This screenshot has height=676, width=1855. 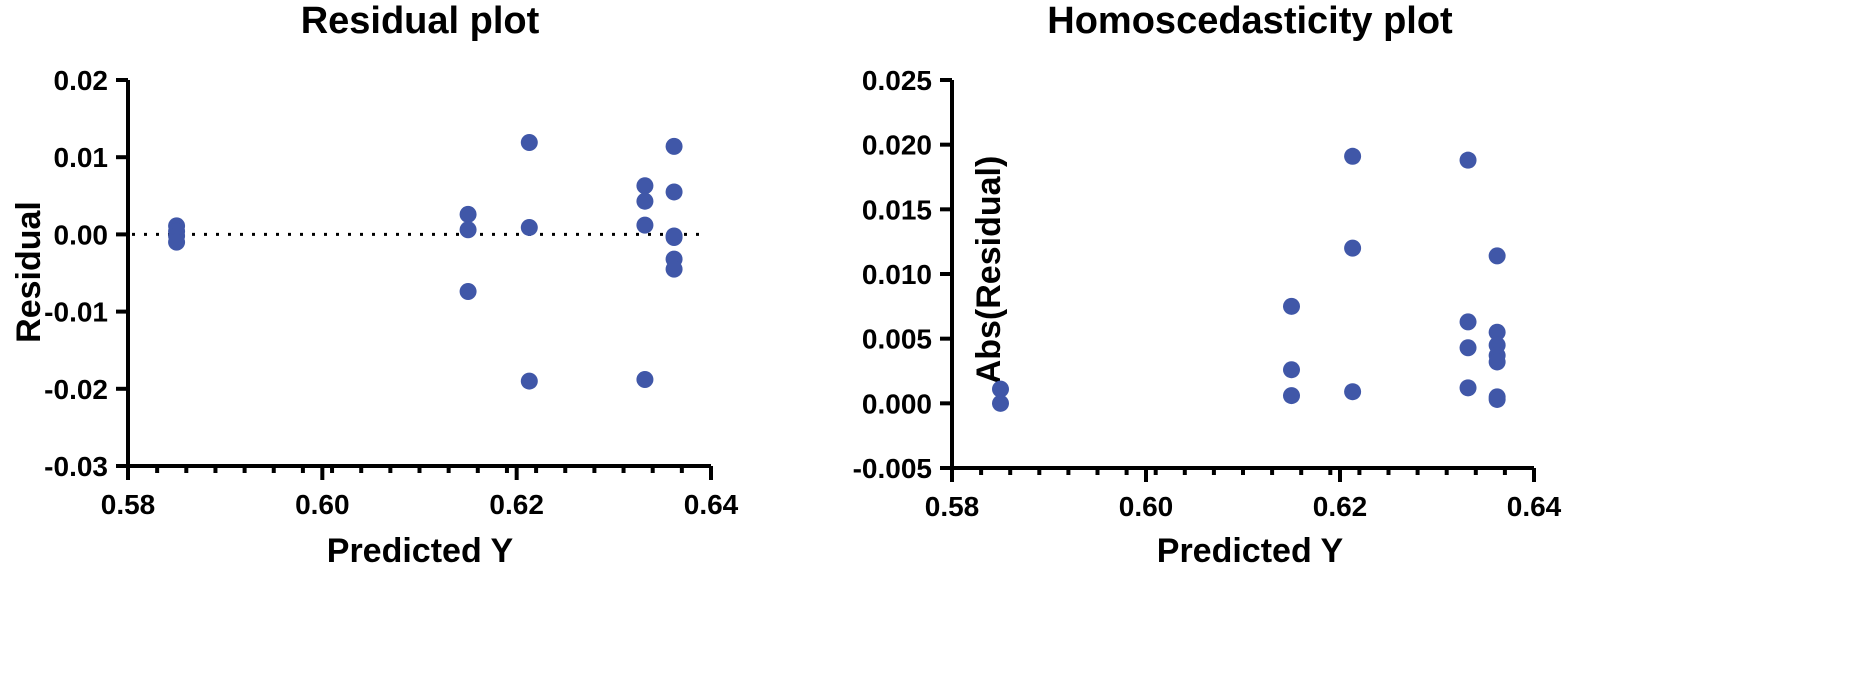 What do you see at coordinates (81, 80) in the screenshot?
I see `y-tick-label: 0.02` at bounding box center [81, 80].